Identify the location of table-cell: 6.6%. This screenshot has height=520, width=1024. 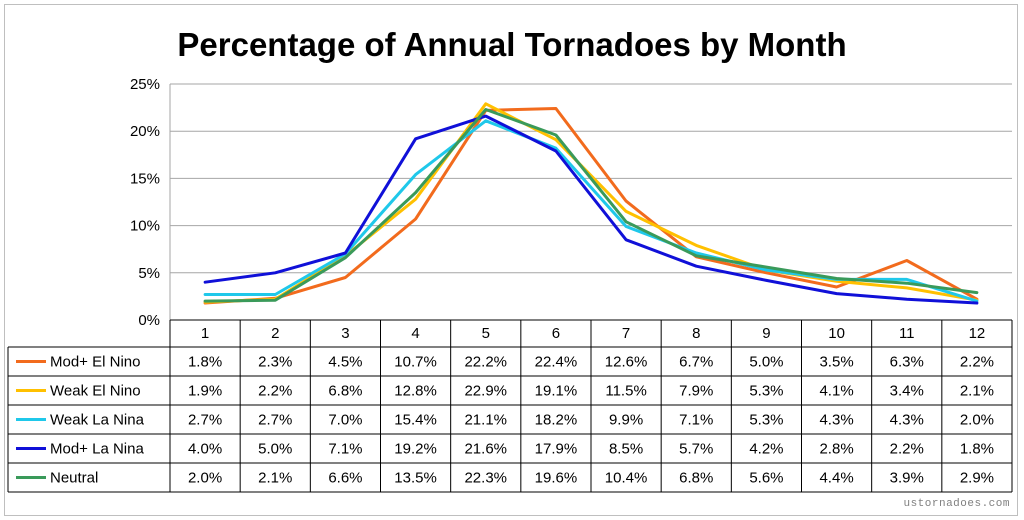
(345, 478).